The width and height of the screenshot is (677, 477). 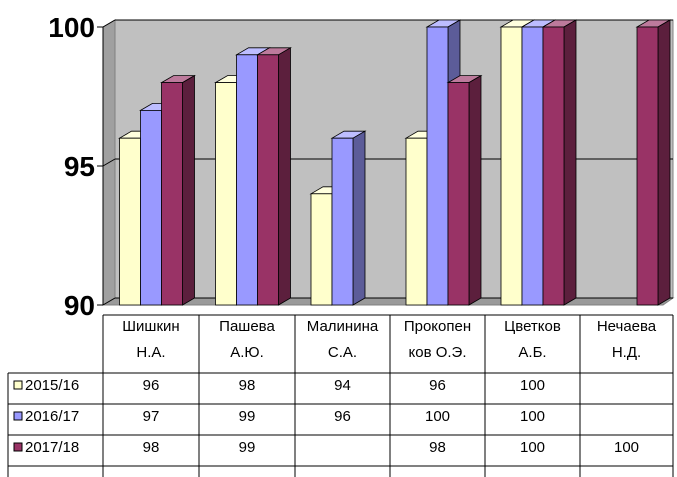 What do you see at coordinates (150, 326) in the screenshot?
I see `x-tick-label: Шишкин` at bounding box center [150, 326].